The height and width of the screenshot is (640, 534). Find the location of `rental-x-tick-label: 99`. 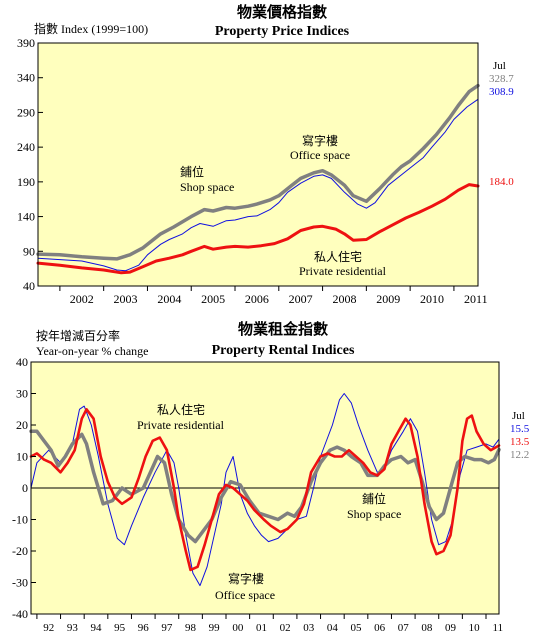

rental-x-tick-label: 99 is located at coordinates (215, 628).